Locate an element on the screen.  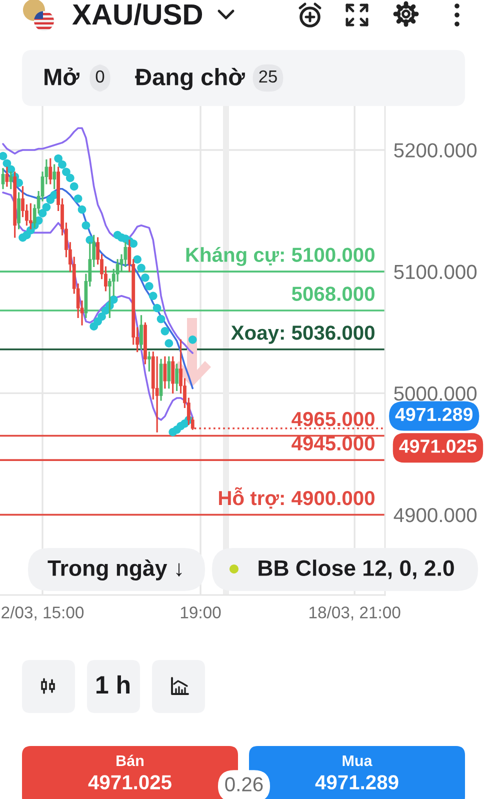
annotation: Trong ngày ↓ is located at coordinates (115, 570).